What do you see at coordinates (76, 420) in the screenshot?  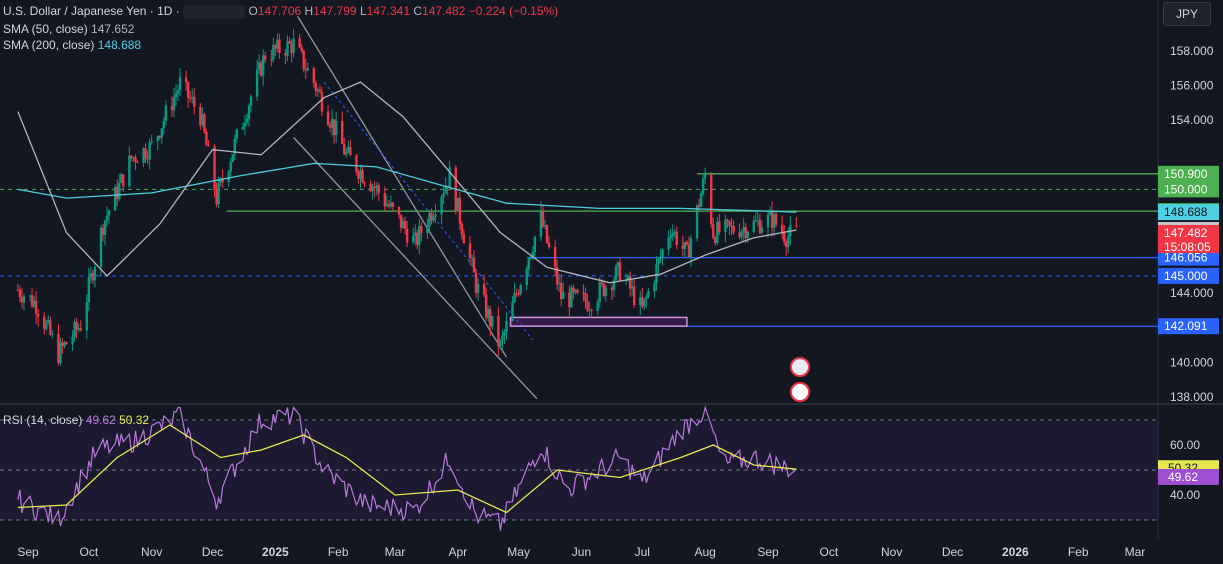 I see `rsi-legend: RSI (14, close) 49.62 50.32` at bounding box center [76, 420].